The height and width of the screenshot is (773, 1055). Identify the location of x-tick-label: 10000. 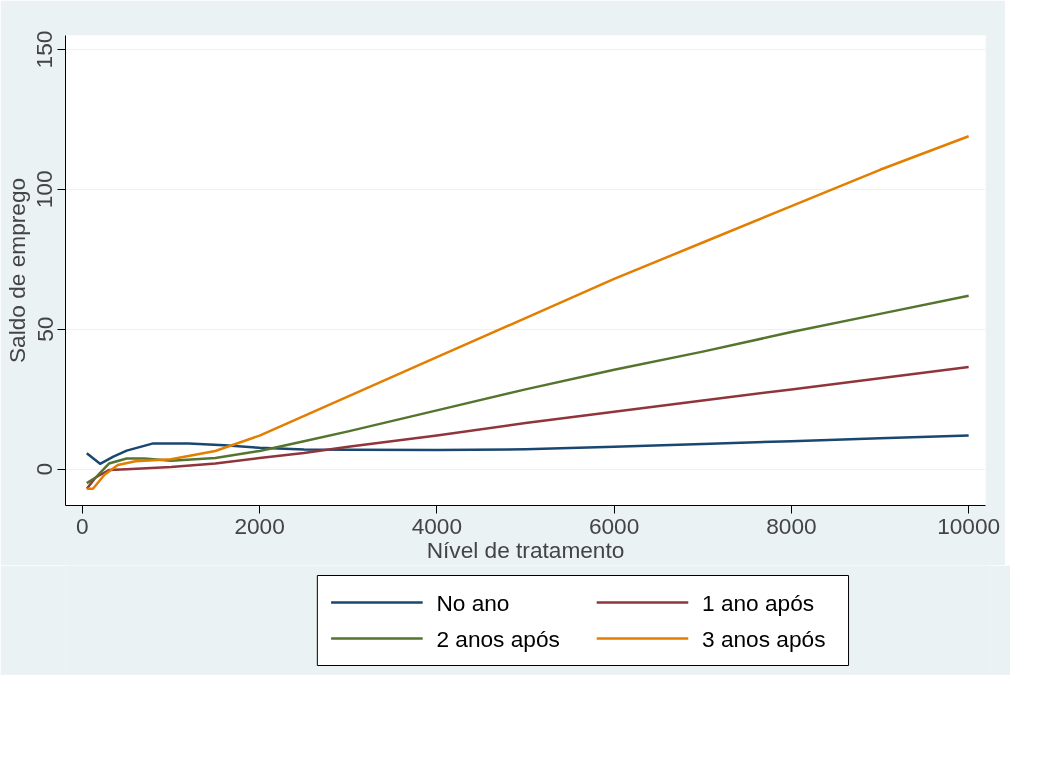
(969, 525).